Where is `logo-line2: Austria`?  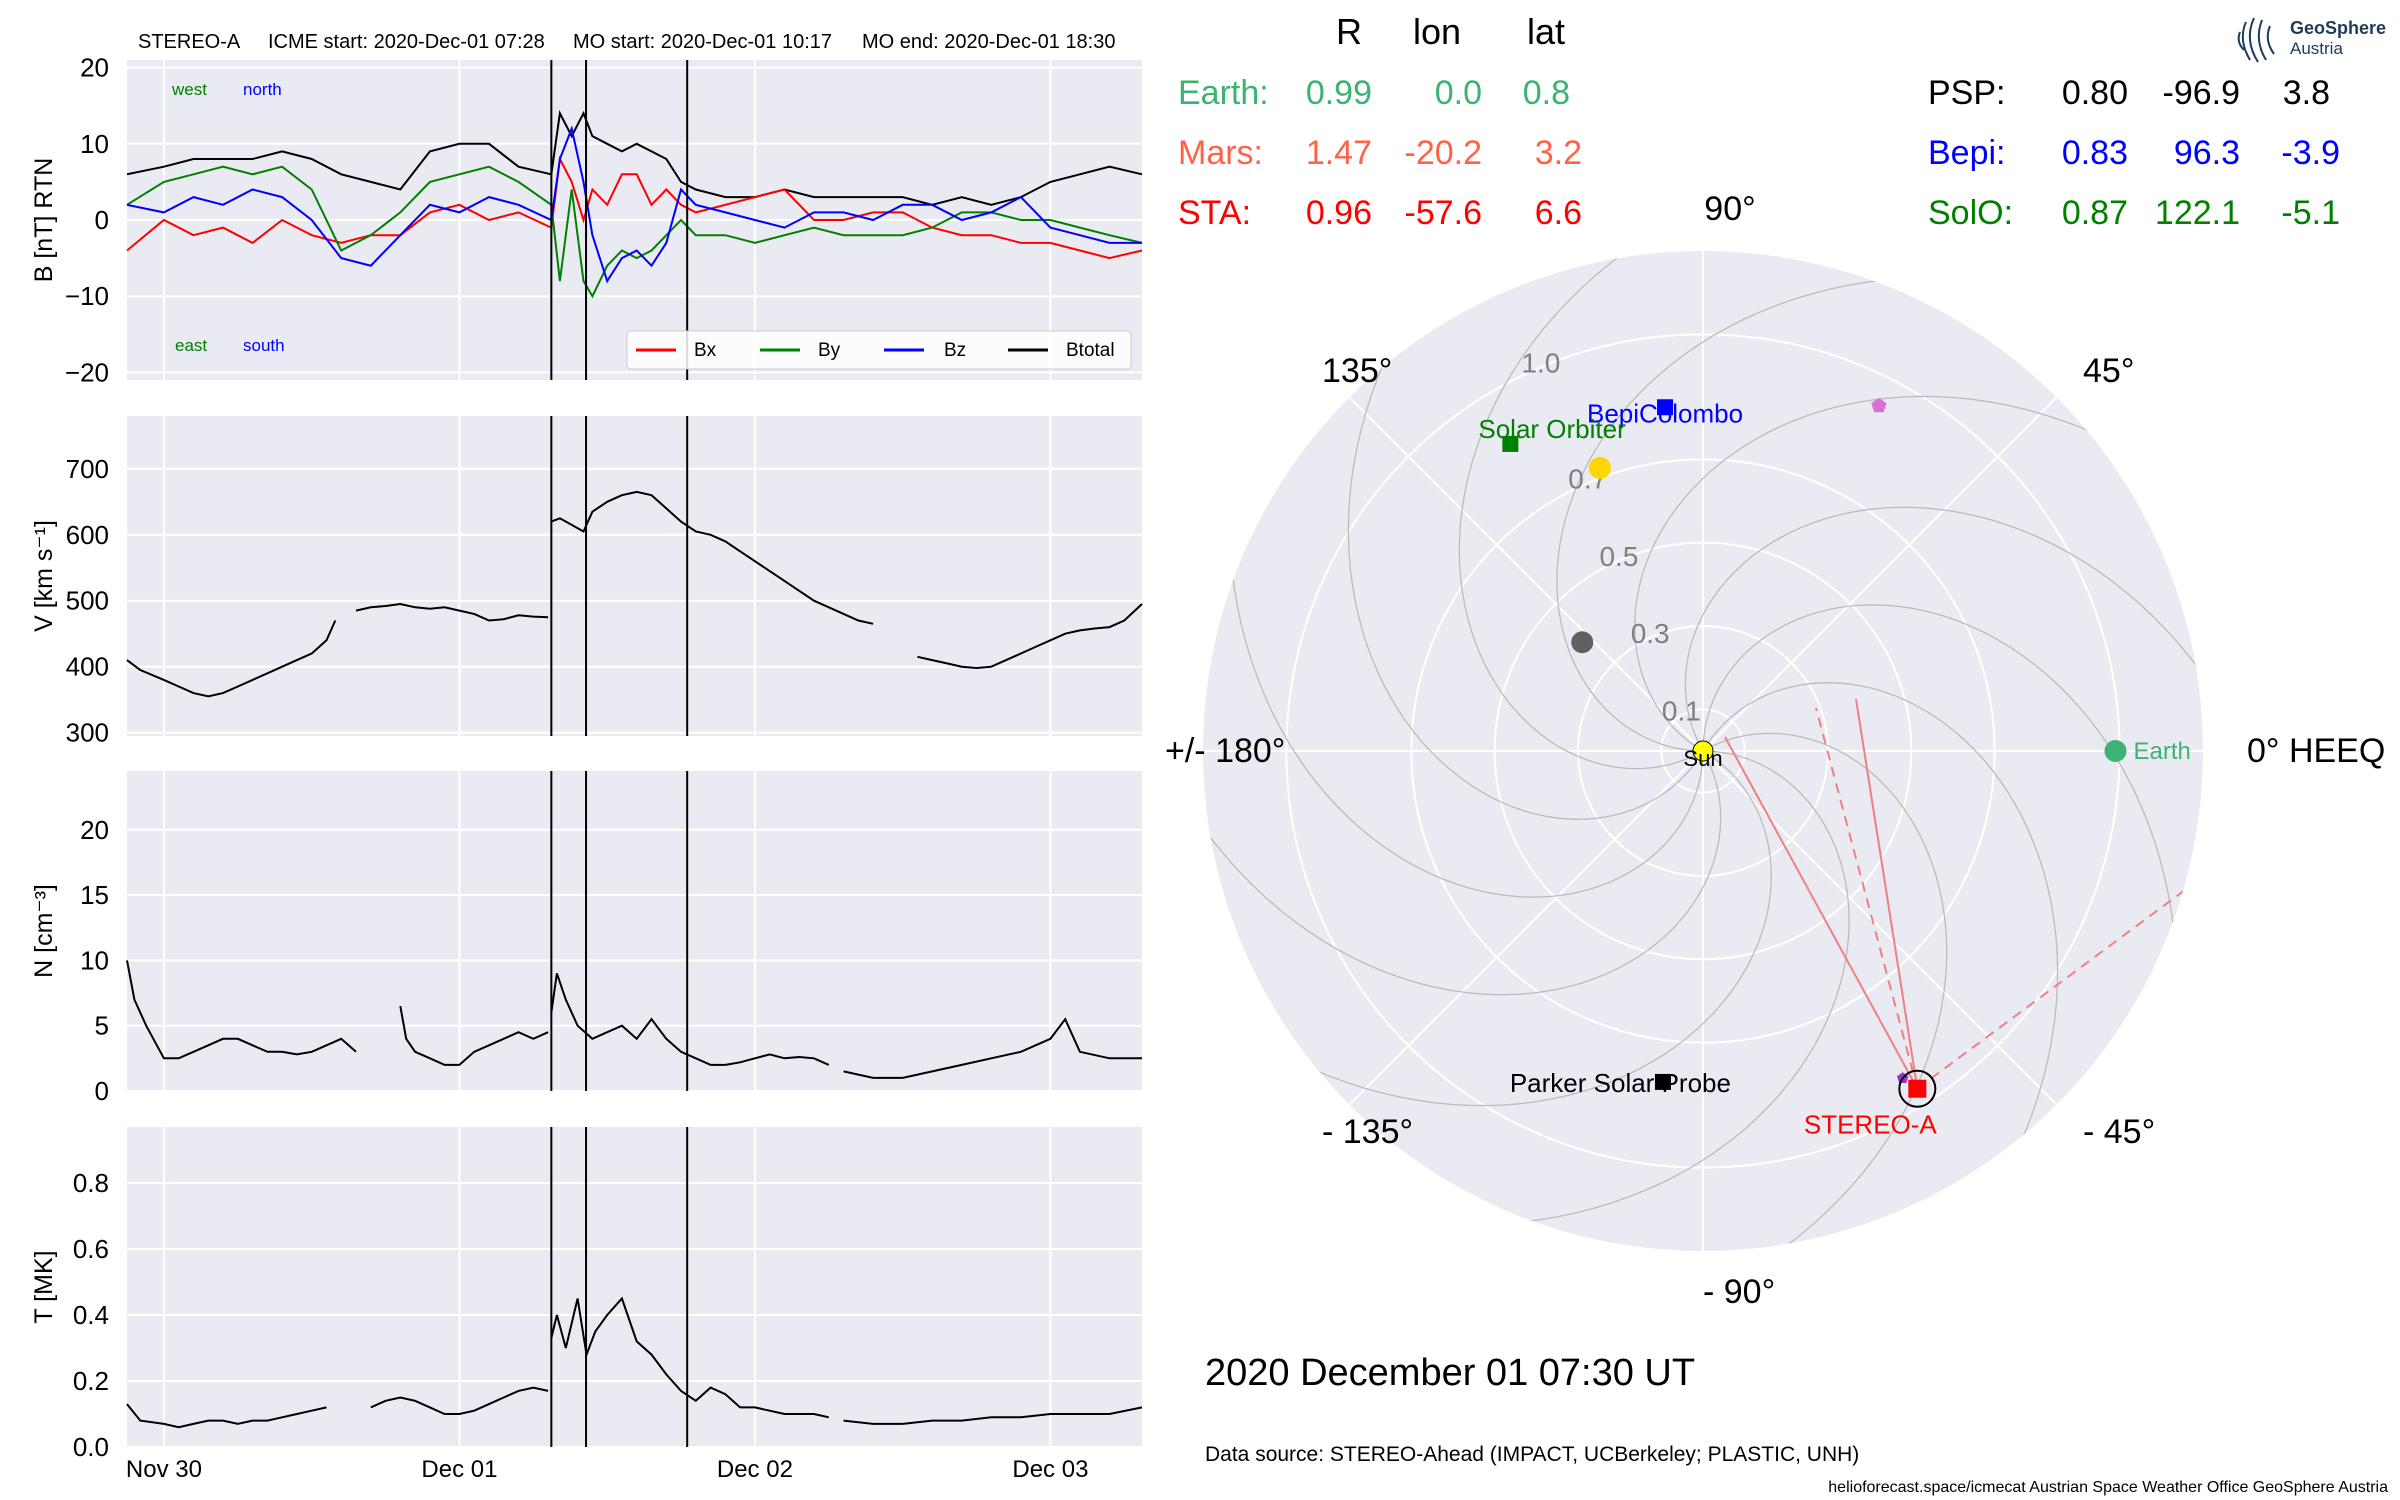
logo-line2: Austria is located at coordinates (2316, 48).